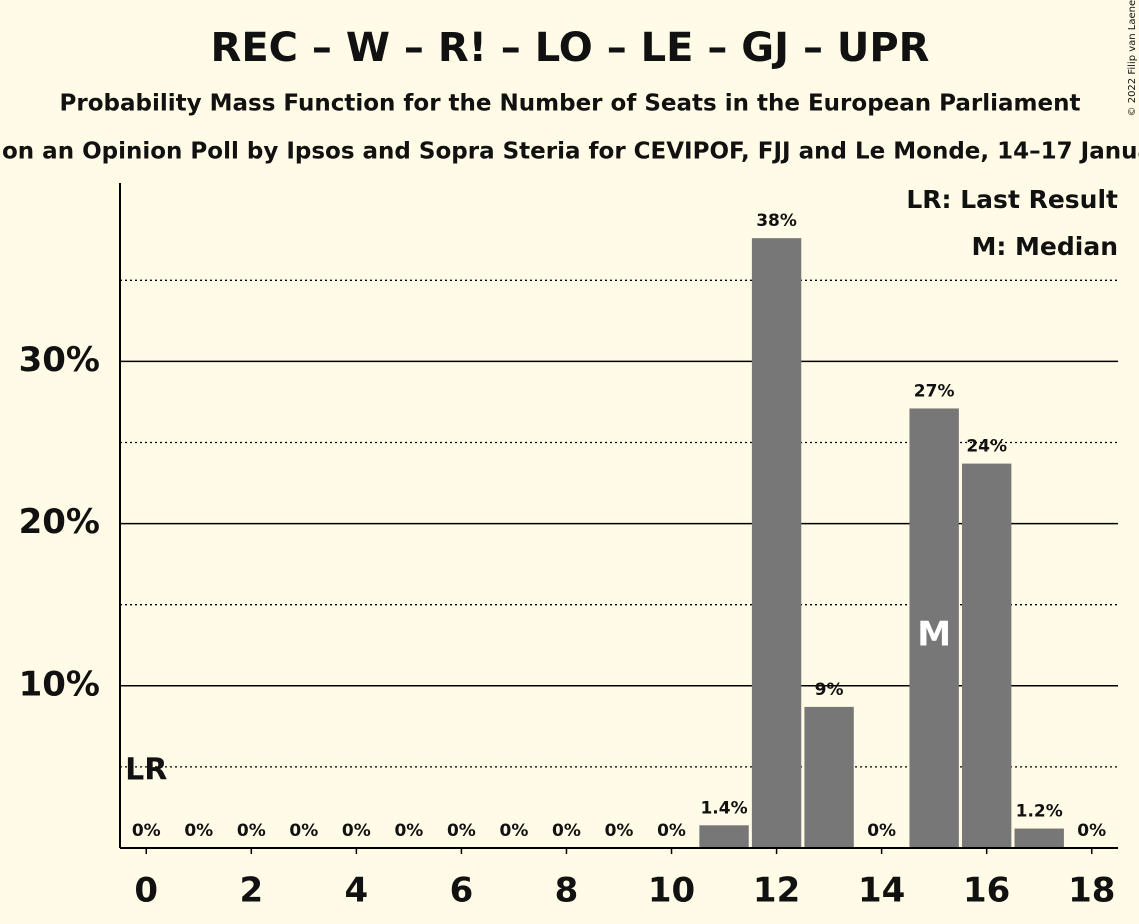 The image size is (1139, 924). I want to click on copyright: © 2022 Filip van Laenen, so click(1132, 58).